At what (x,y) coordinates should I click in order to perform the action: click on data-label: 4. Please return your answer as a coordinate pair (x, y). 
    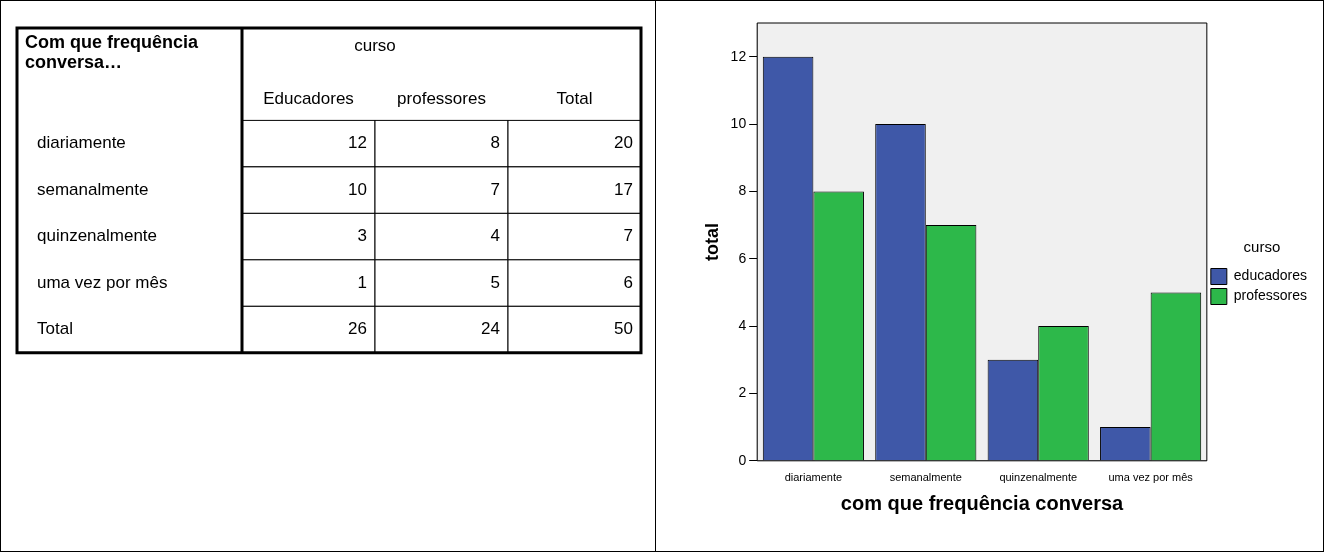
    Looking at the image, I should click on (495, 236).